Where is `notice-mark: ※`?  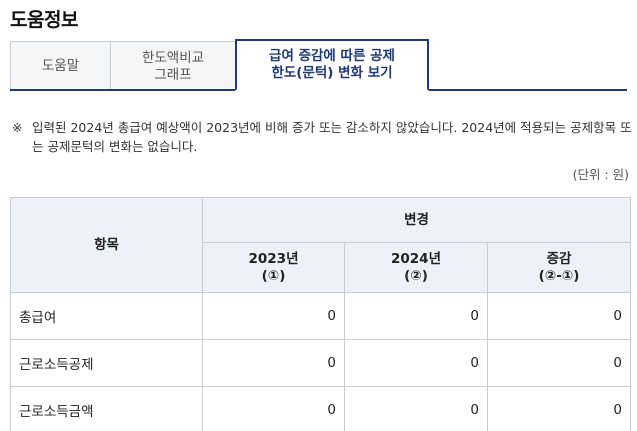 notice-mark: ※ is located at coordinates (17, 127).